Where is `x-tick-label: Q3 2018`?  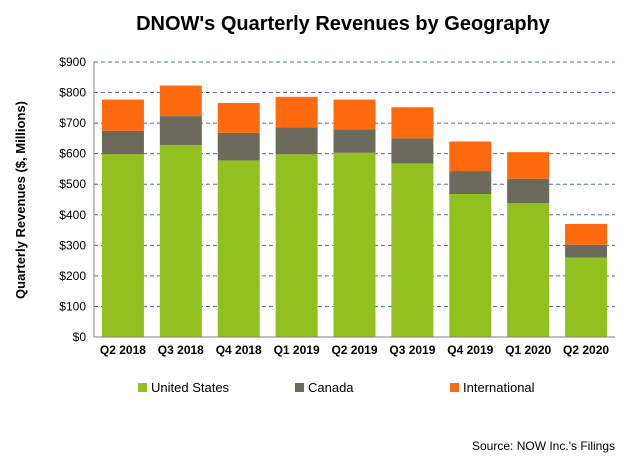 x-tick-label: Q3 2018 is located at coordinates (181, 350).